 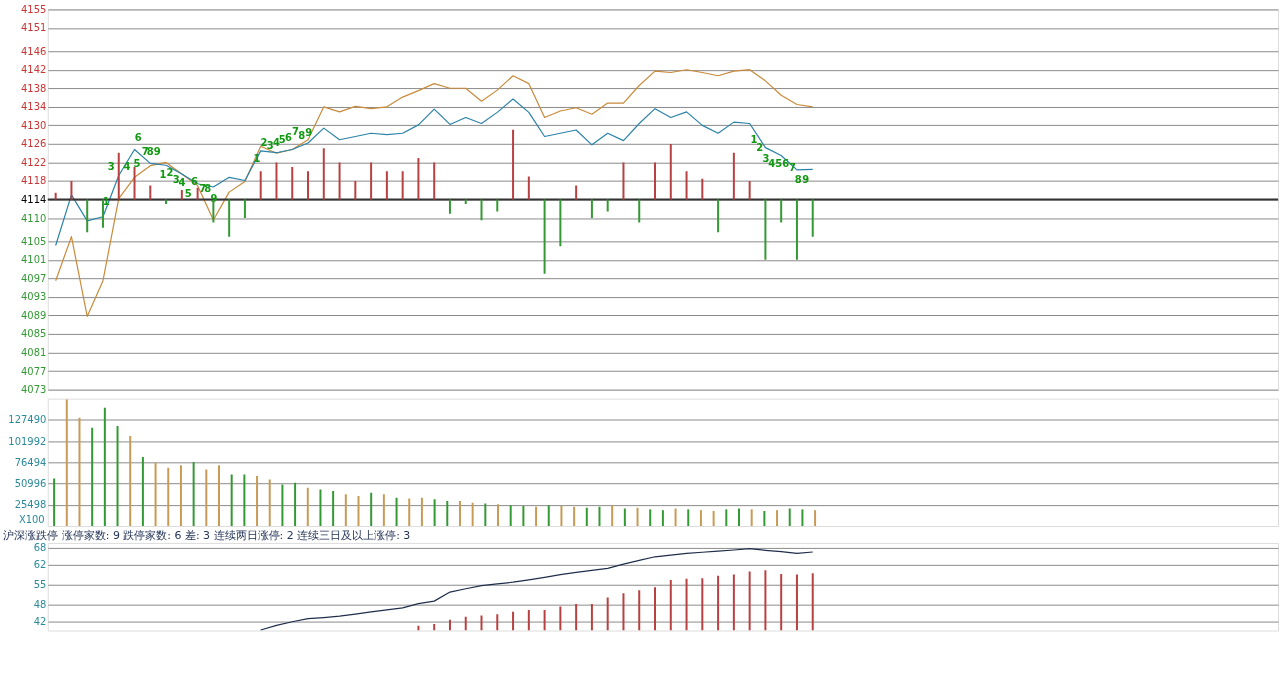 What do you see at coordinates (33, 353) in the screenshot?
I see `y-tick-label: 4081` at bounding box center [33, 353].